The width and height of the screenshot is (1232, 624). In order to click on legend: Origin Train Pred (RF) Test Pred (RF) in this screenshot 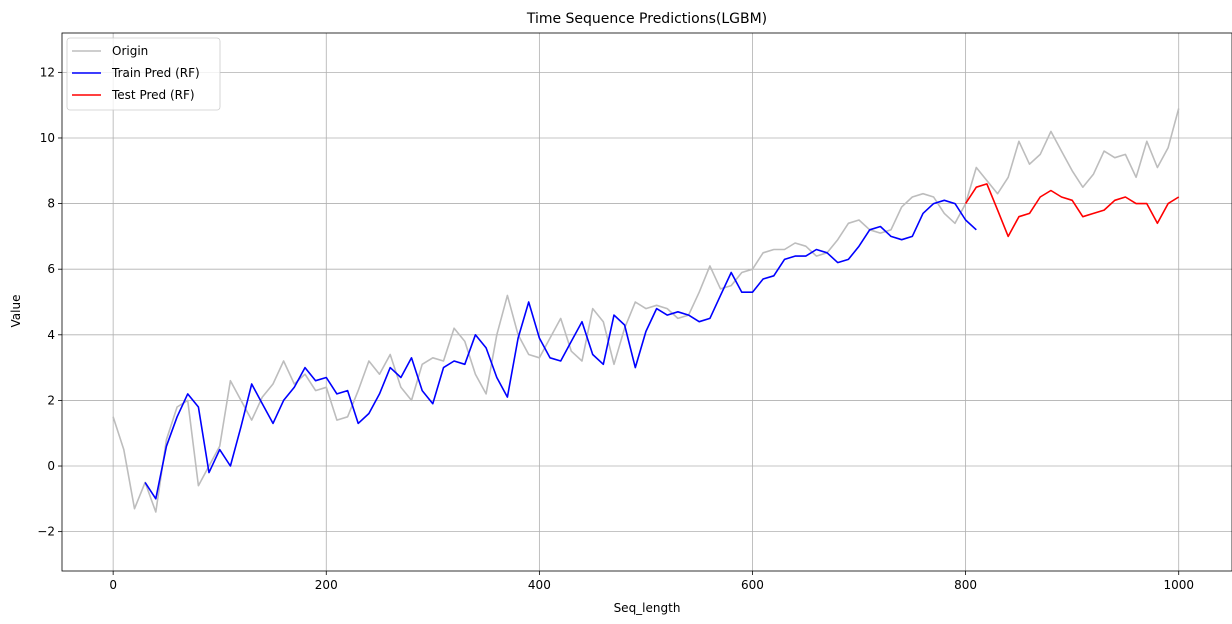, I will do `click(143, 74)`.